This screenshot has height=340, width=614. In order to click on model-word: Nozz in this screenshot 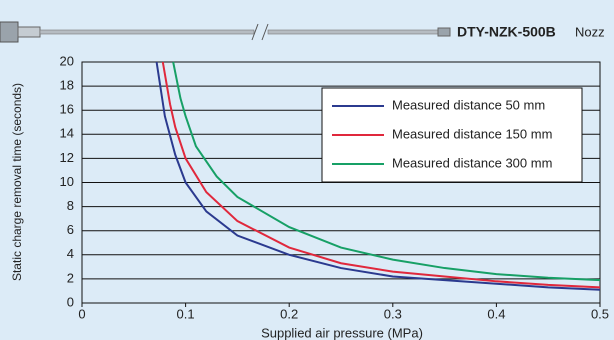, I will do `click(590, 31)`.